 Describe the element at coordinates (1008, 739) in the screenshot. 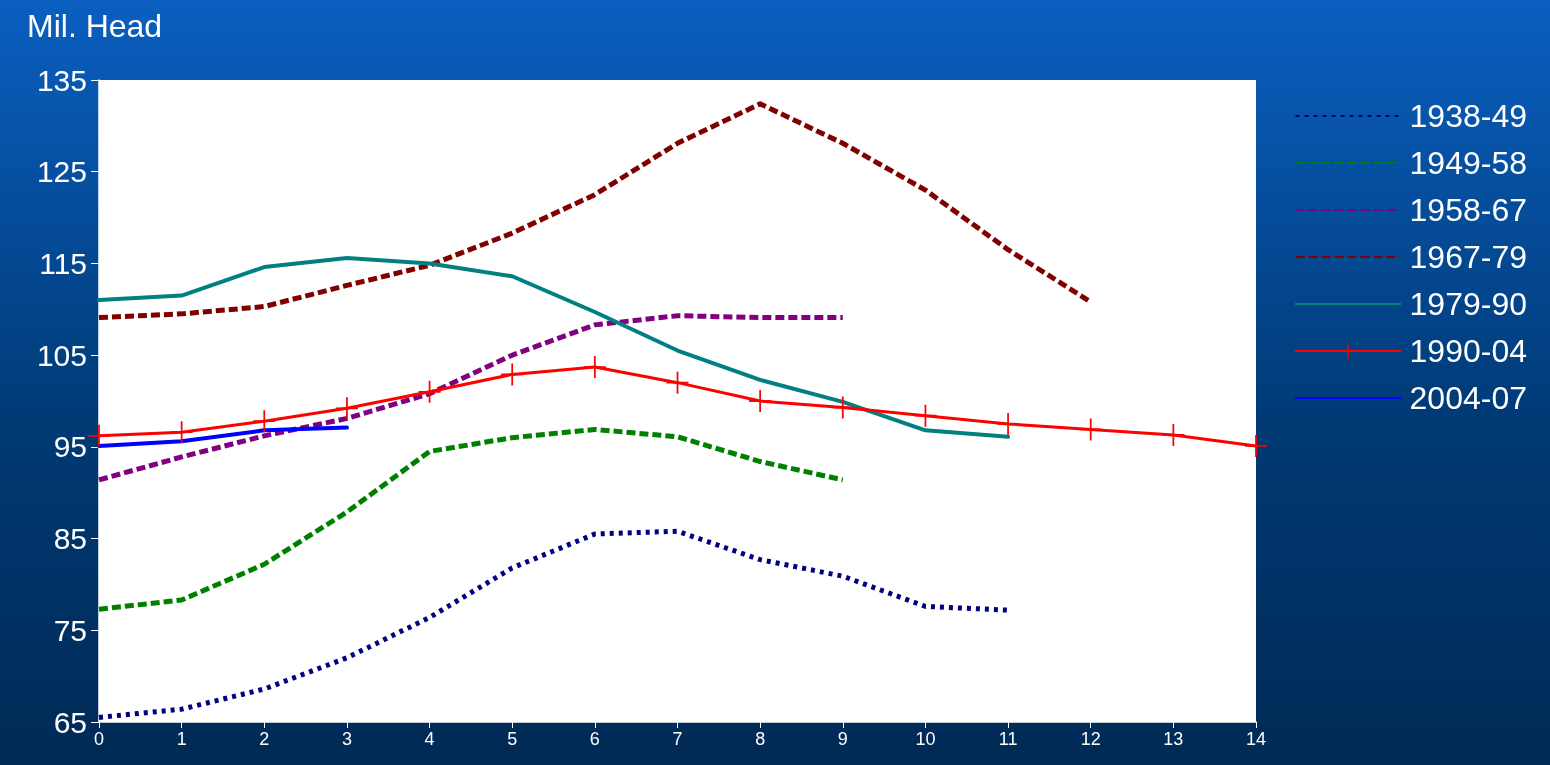

I see `x-tick-label: 11` at that location.